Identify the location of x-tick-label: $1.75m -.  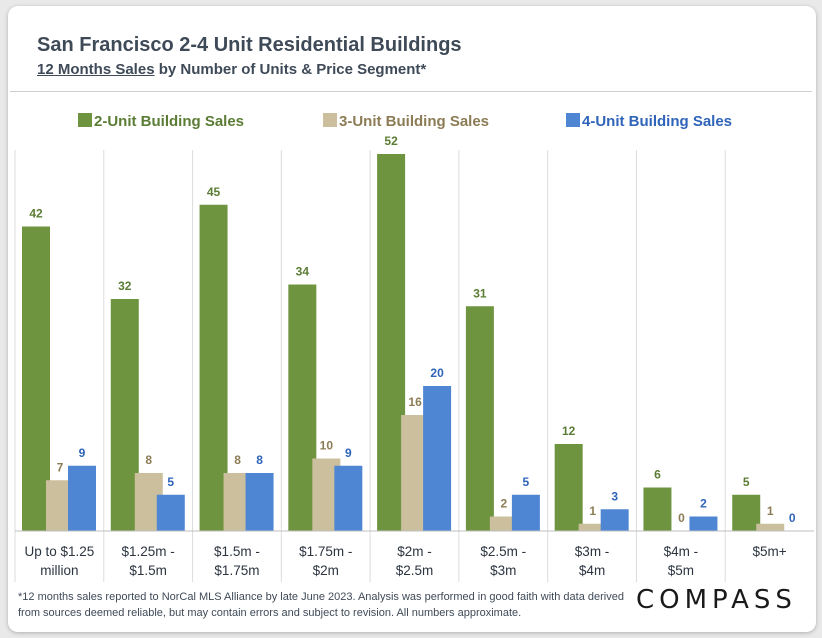
(325, 551).